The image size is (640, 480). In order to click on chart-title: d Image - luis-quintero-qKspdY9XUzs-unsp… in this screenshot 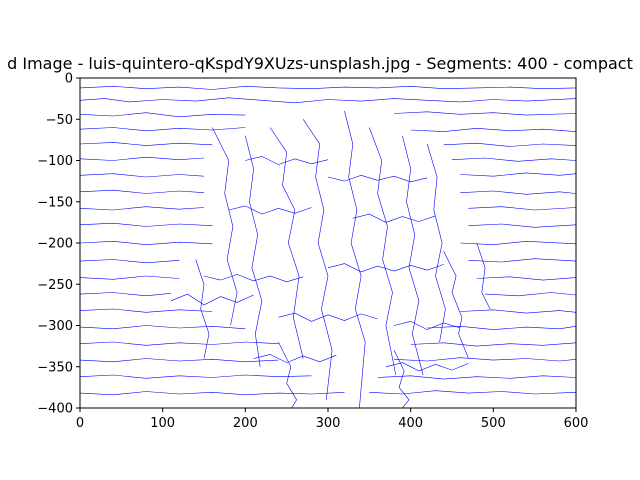, I will do `click(320, 63)`.